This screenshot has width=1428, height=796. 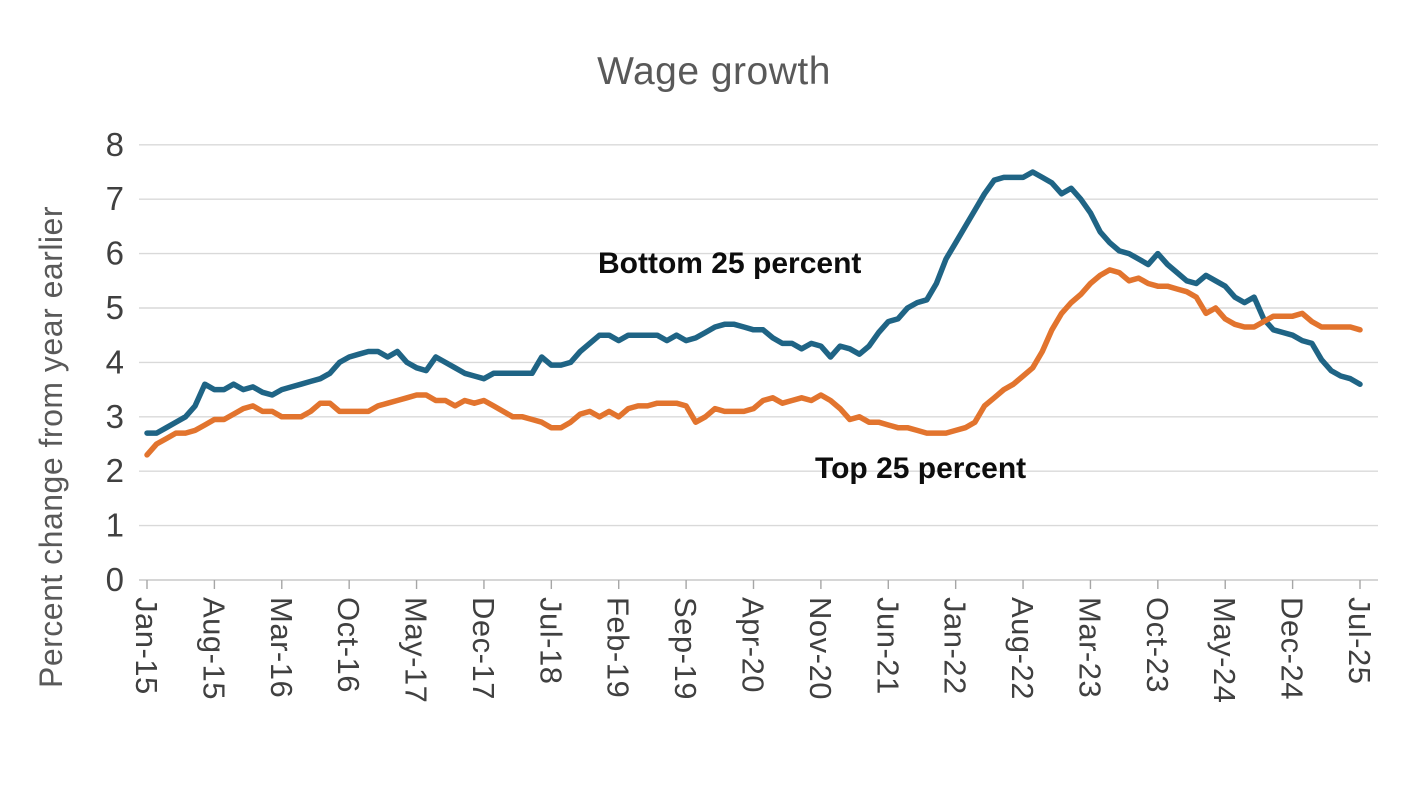 I want to click on x-tick-label: May-17, so click(x=416, y=650).